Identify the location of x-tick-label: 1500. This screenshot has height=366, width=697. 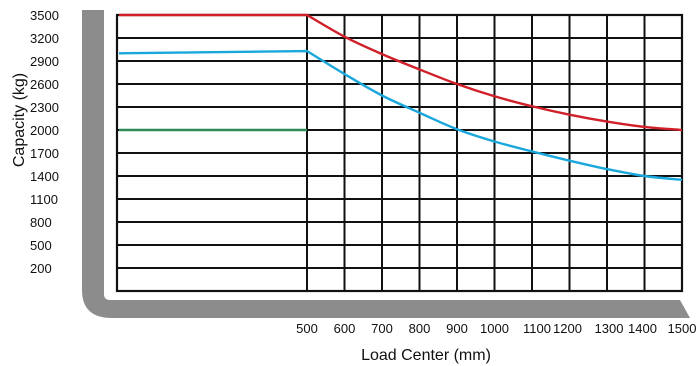
(682, 328).